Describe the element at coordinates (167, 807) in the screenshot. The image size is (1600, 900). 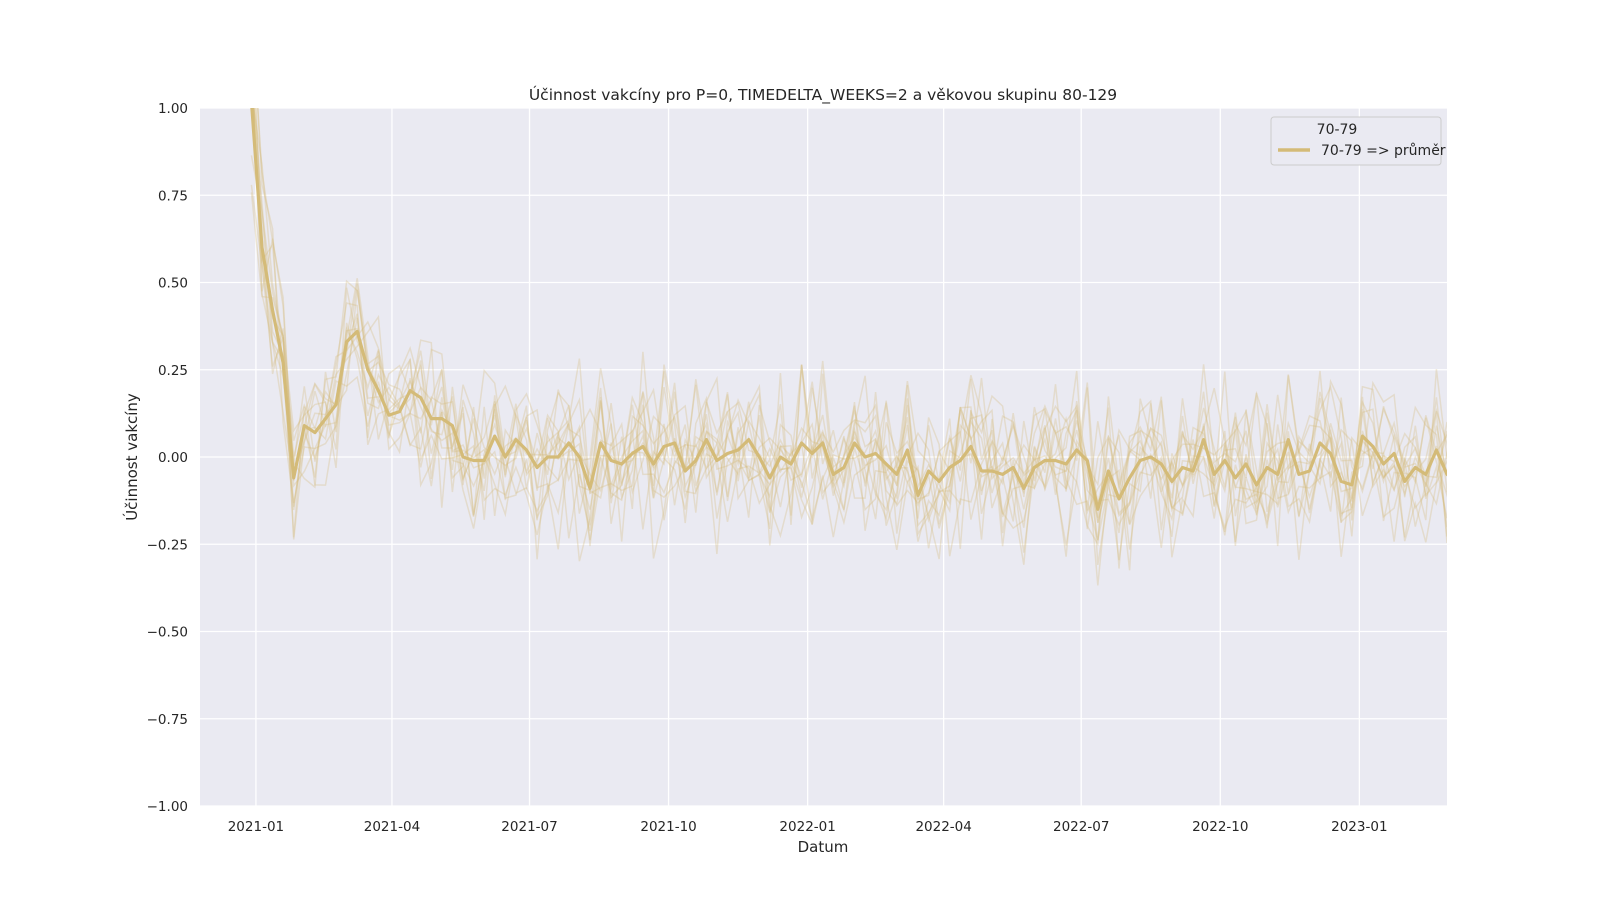
I see `y-tick-label: −1.00` at that location.